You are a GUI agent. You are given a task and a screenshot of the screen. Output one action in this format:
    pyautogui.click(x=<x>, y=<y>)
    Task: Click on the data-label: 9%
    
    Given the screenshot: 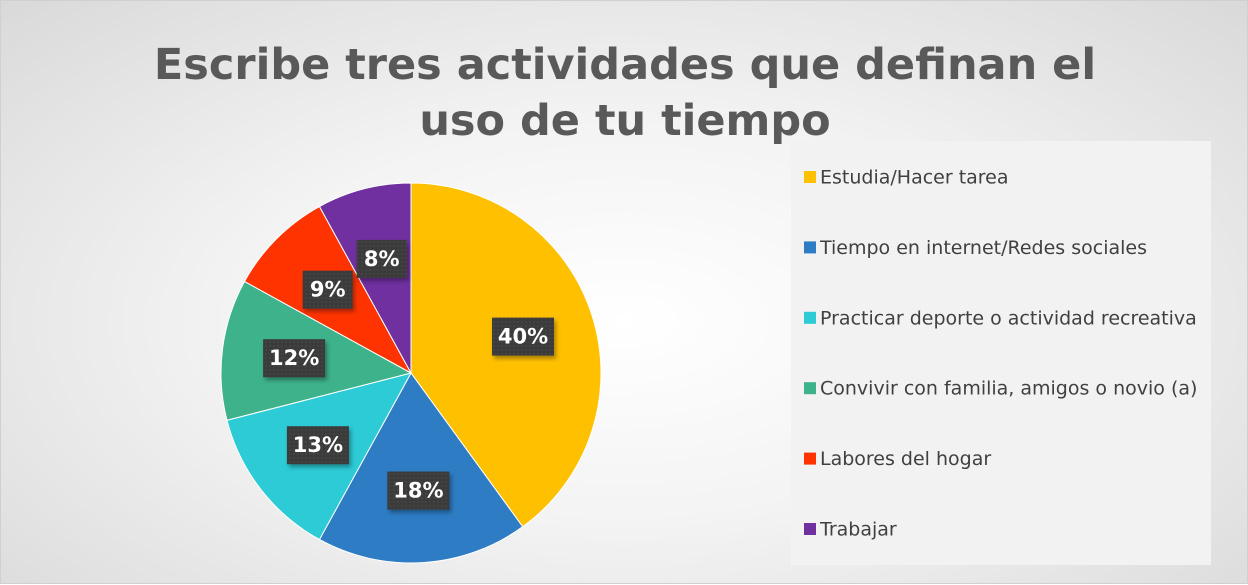 What is the action you would take?
    pyautogui.click(x=328, y=290)
    